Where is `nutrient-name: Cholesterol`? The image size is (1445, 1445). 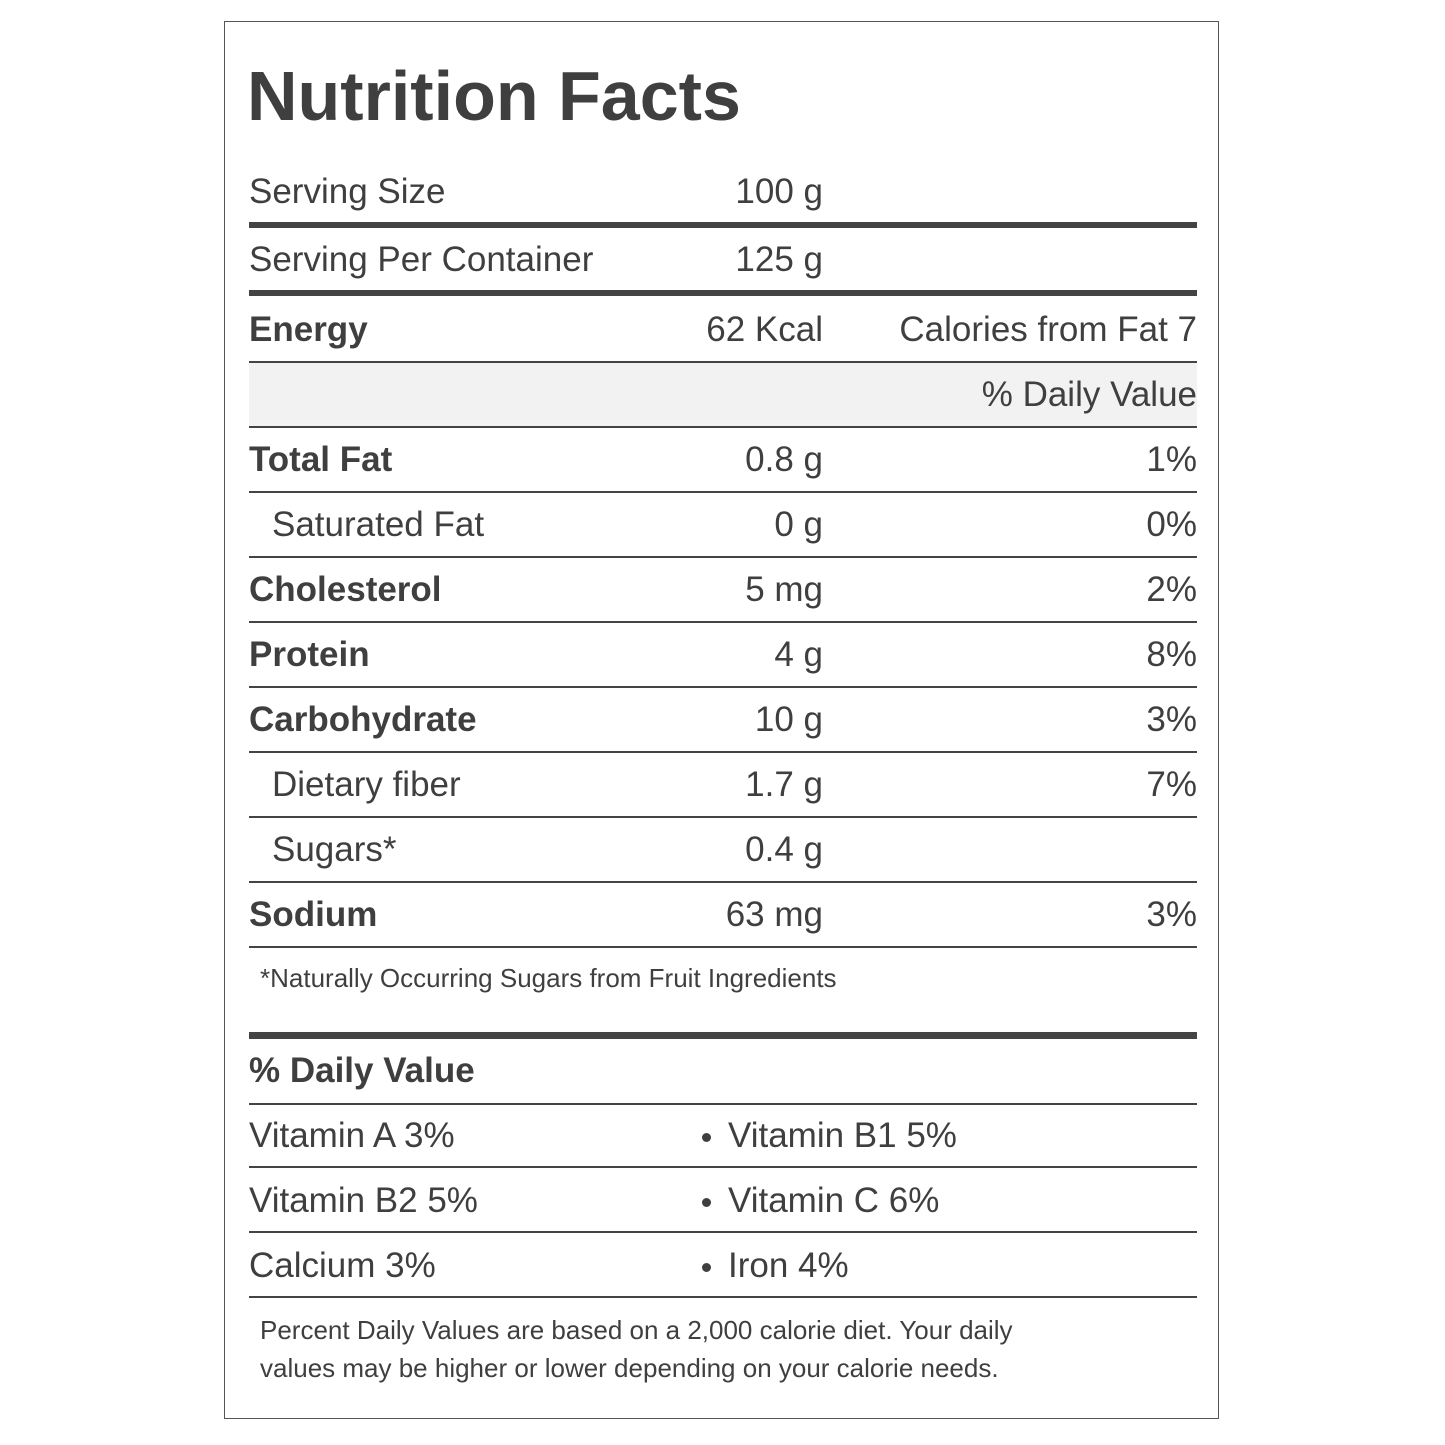 nutrient-name: Cholesterol is located at coordinates (345, 589).